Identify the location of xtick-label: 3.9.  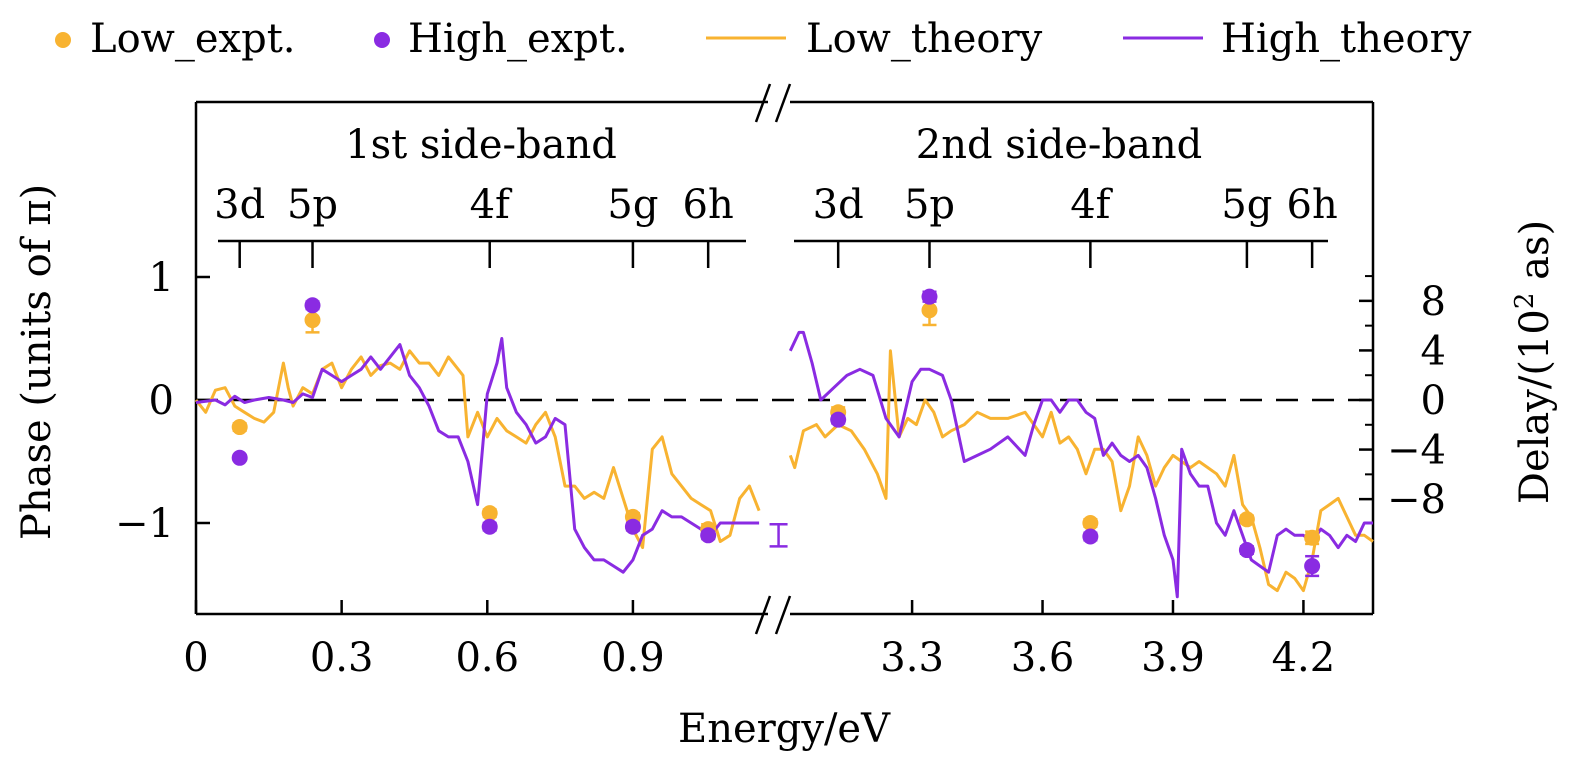
(1173, 658).